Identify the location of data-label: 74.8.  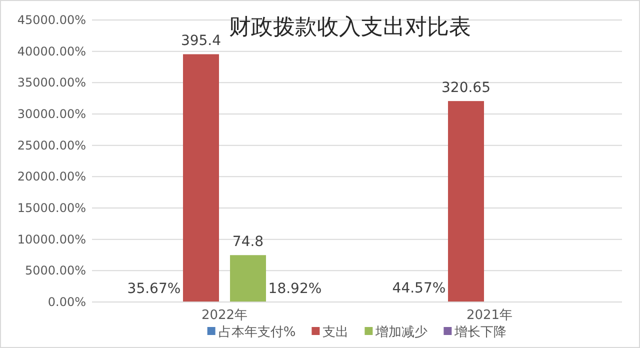
(248, 242).